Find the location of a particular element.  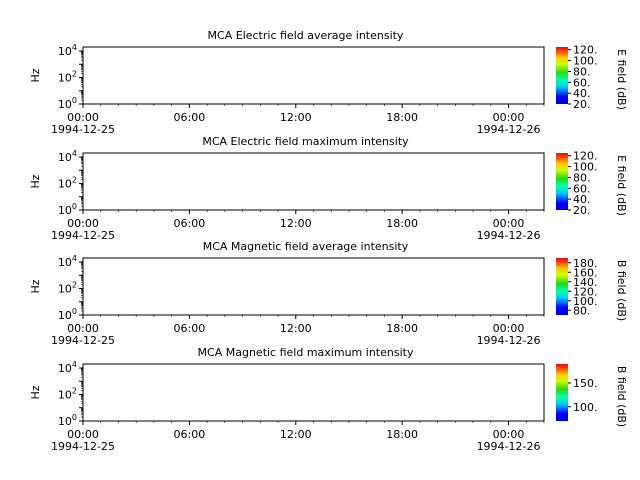

panel-title: MCA Magnetic field maximum intensity is located at coordinates (306, 352).